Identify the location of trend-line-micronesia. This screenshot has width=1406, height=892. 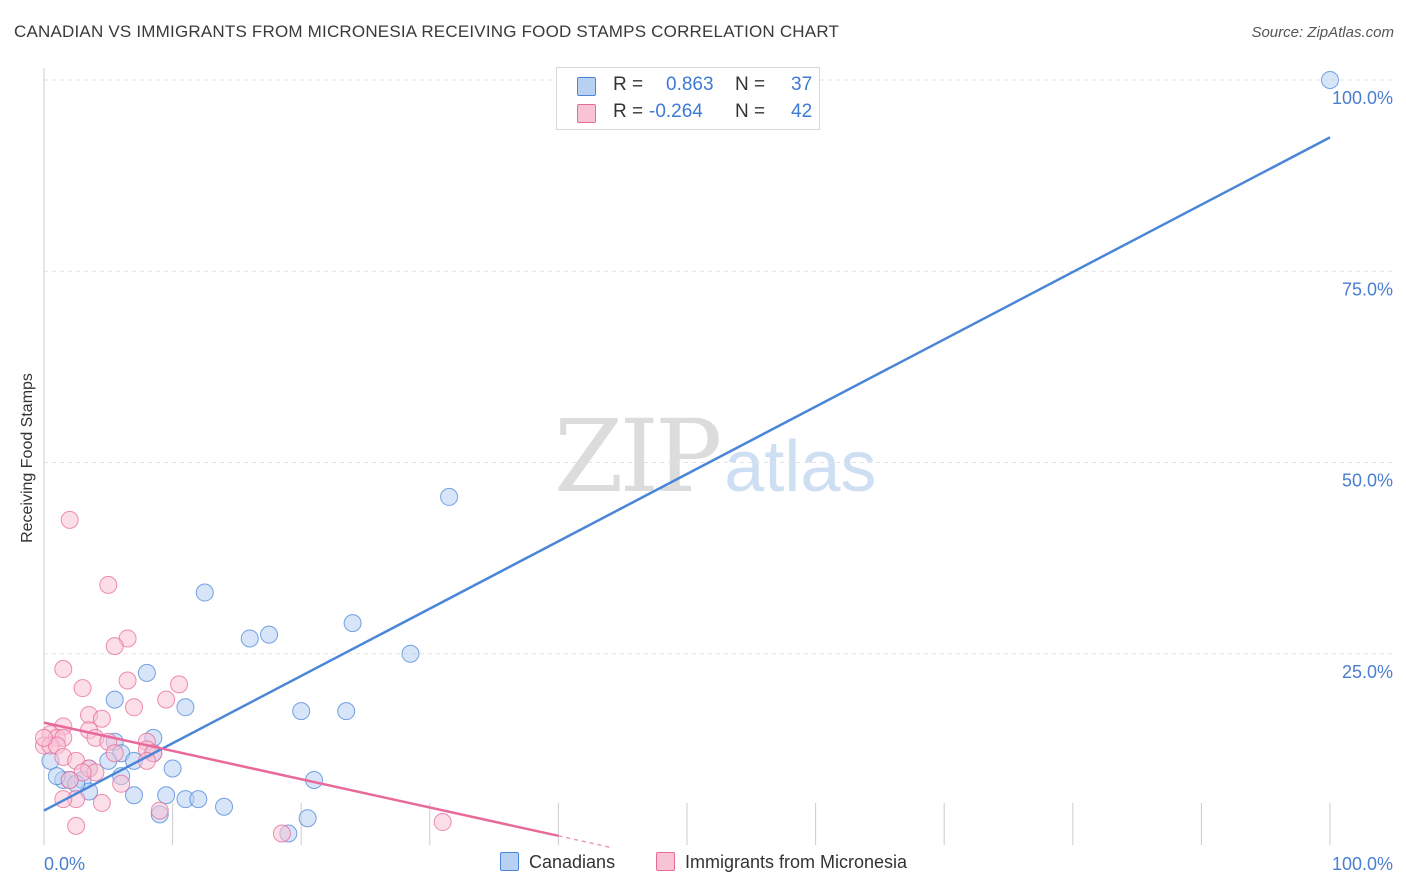
(301, 779).